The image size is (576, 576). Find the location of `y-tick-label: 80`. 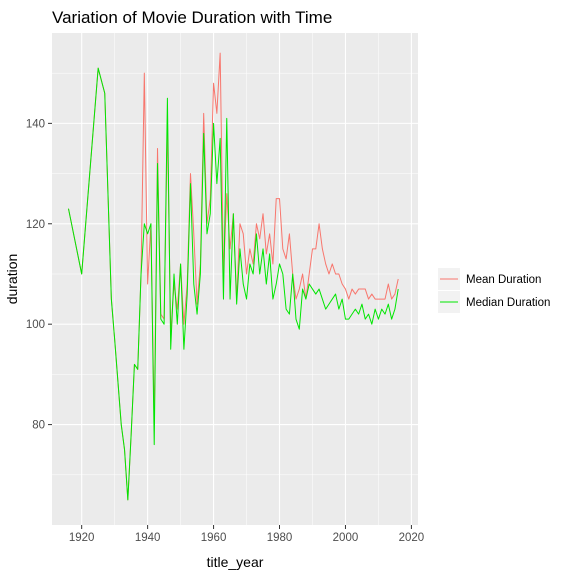

y-tick-label: 80 is located at coordinates (38, 426).